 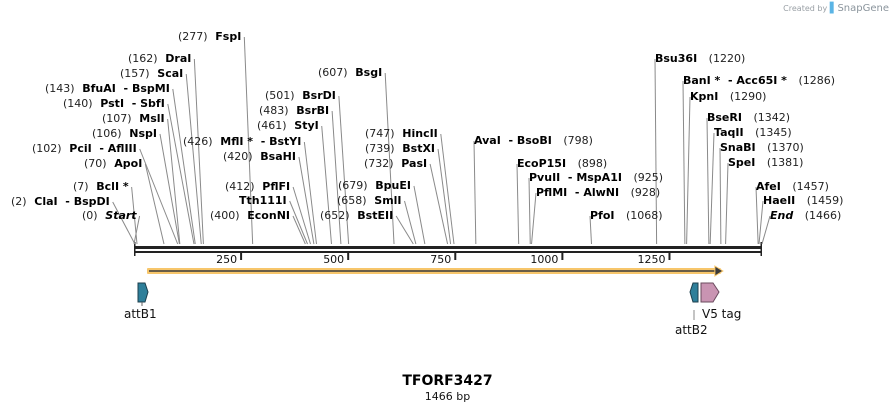 I want to click on site-label-haeII: HaeII (1459), so click(x=803, y=201).